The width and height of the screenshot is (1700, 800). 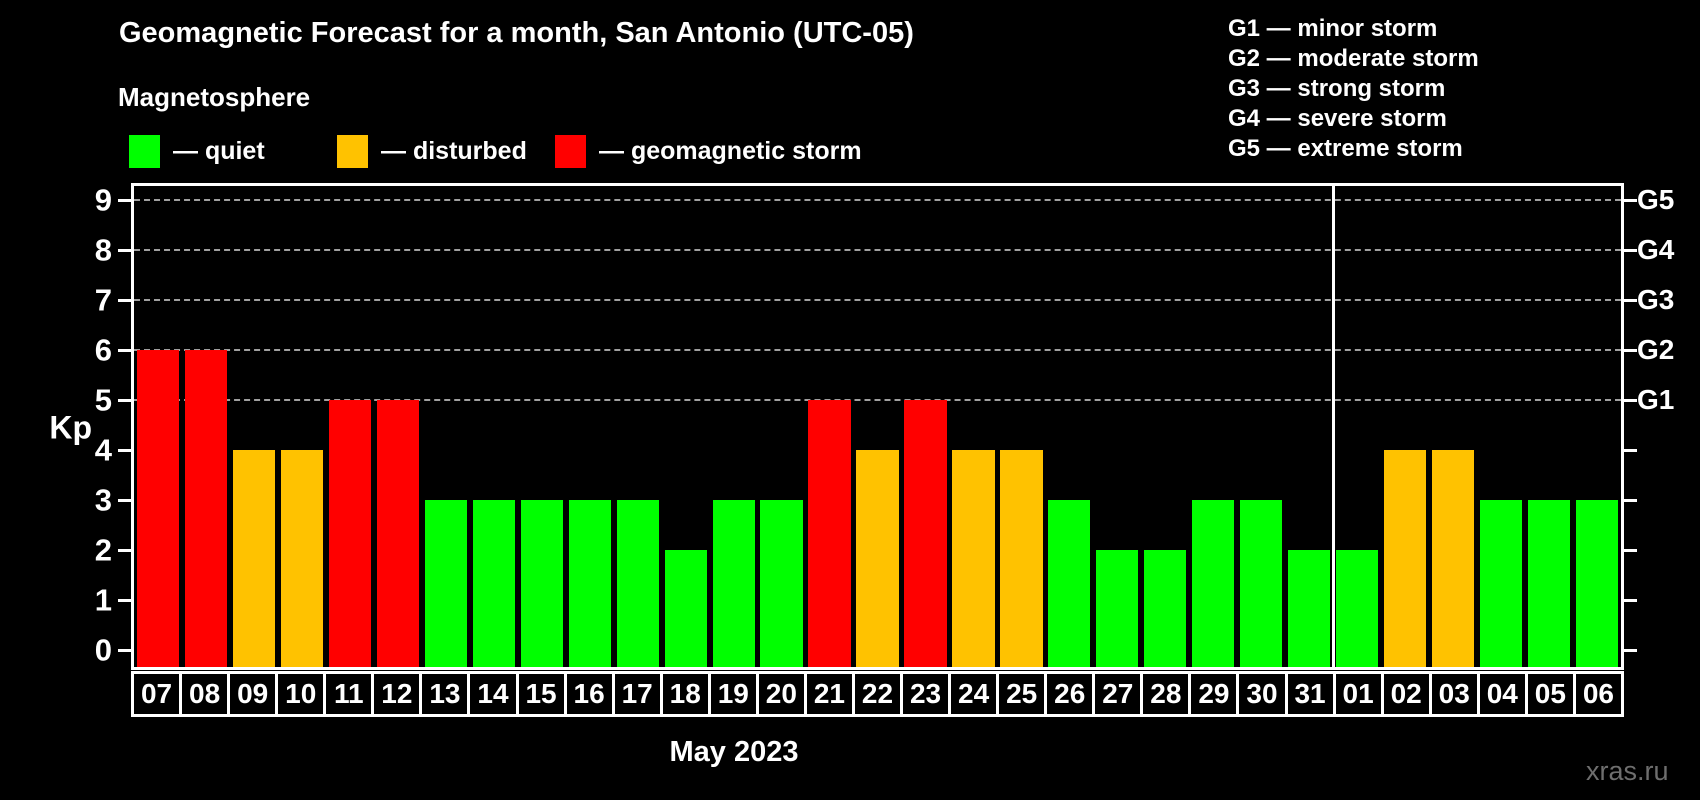 I want to click on day-label-01: 01, so click(x=1358, y=694).